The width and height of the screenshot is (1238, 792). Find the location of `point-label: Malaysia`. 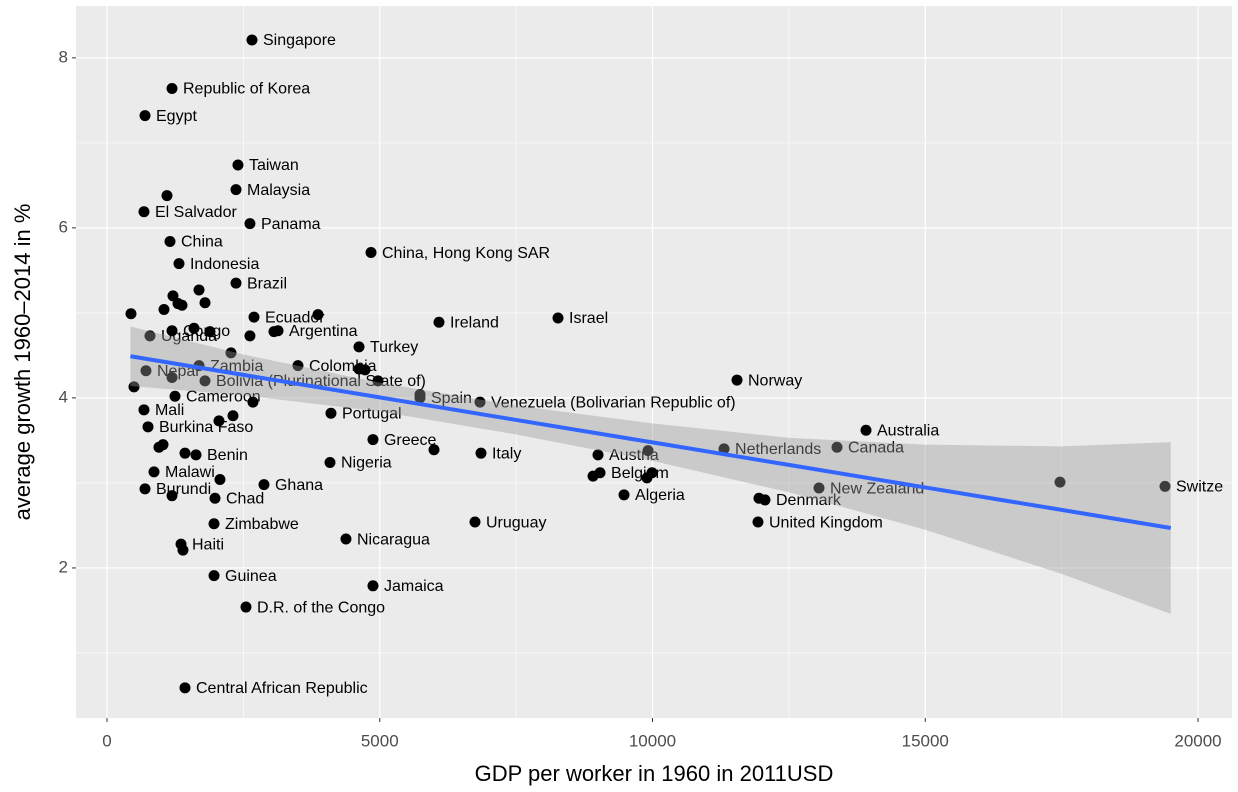

point-label: Malaysia is located at coordinates (278, 190).